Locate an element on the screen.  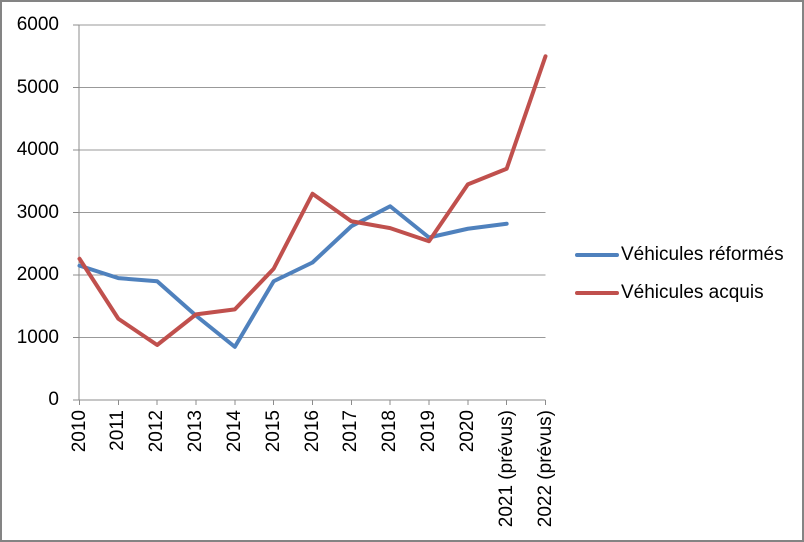
legend-line-swatch-reformes is located at coordinates (597, 255).